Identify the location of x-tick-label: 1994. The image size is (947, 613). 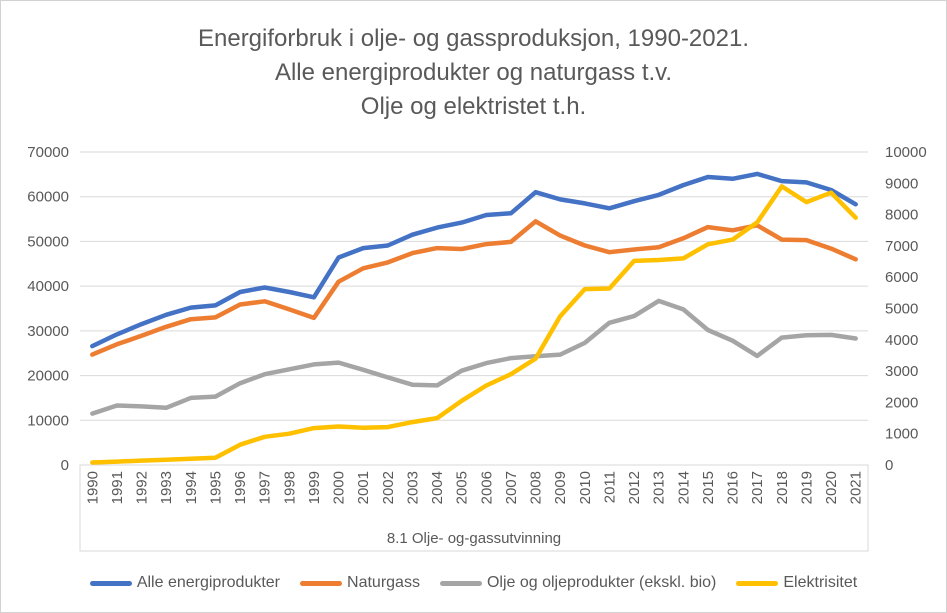
(191, 487).